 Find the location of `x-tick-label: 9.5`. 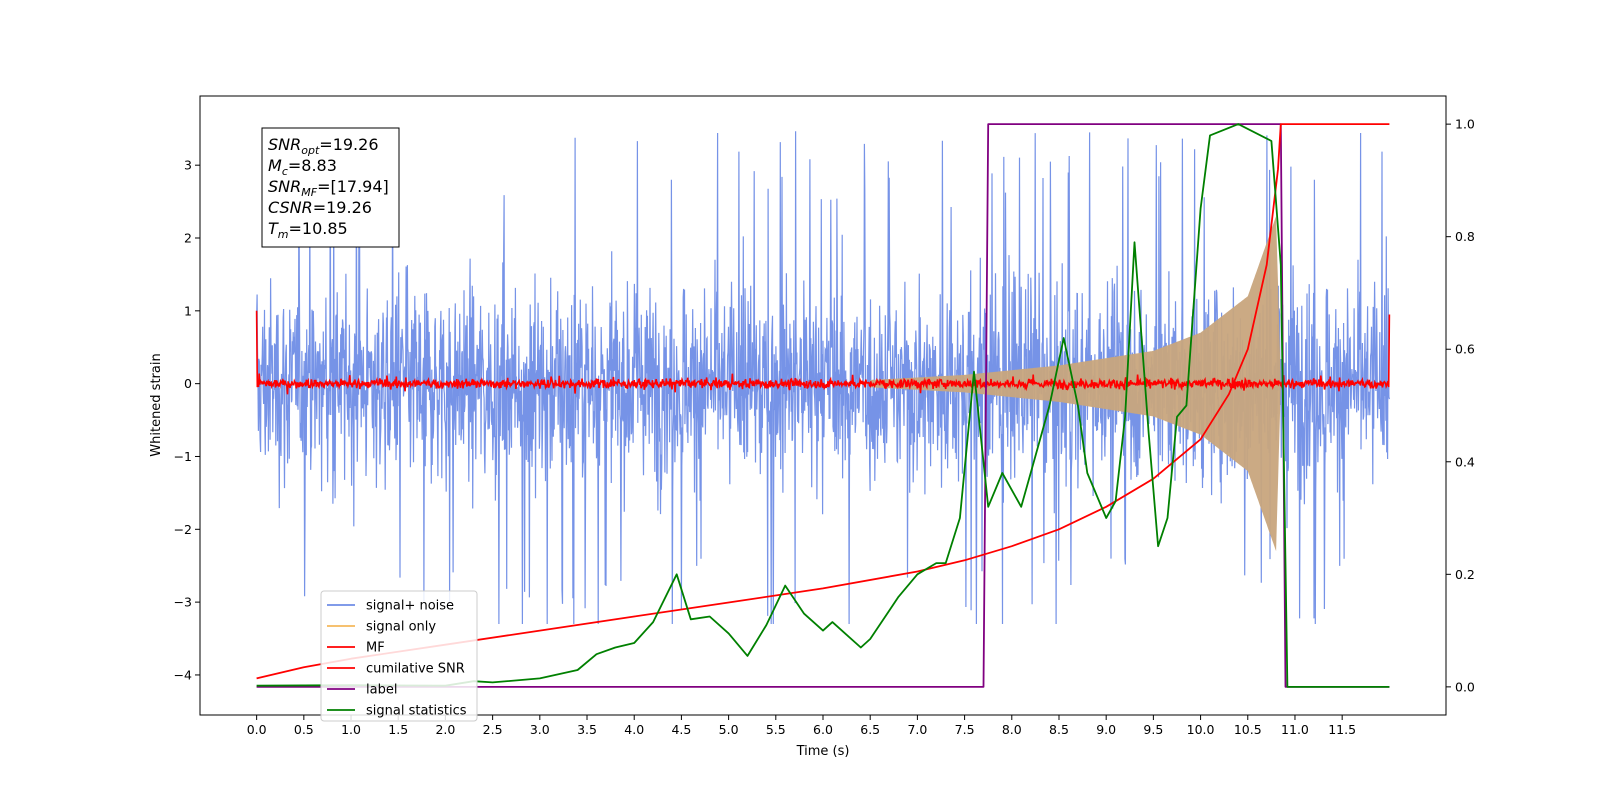

x-tick-label: 9.5 is located at coordinates (1153, 729).